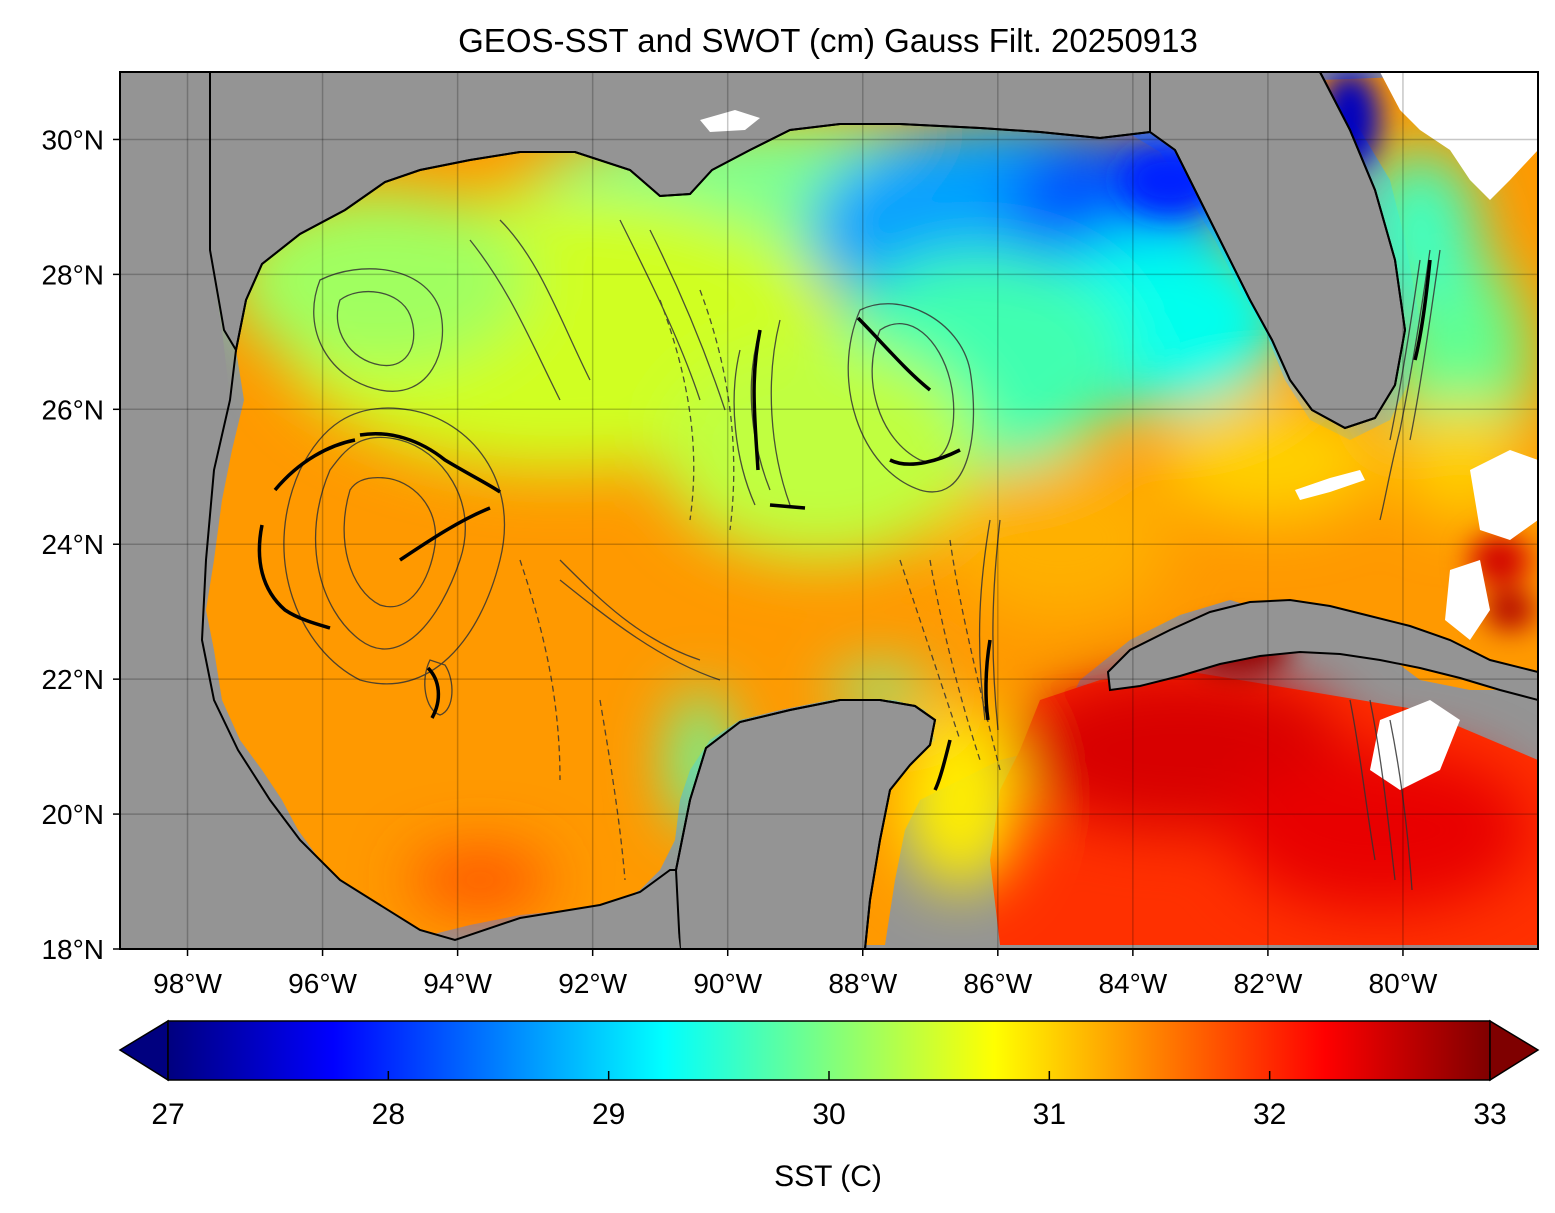  What do you see at coordinates (72, 409) in the screenshot?
I see `lat-tick-label: 26°N` at bounding box center [72, 409].